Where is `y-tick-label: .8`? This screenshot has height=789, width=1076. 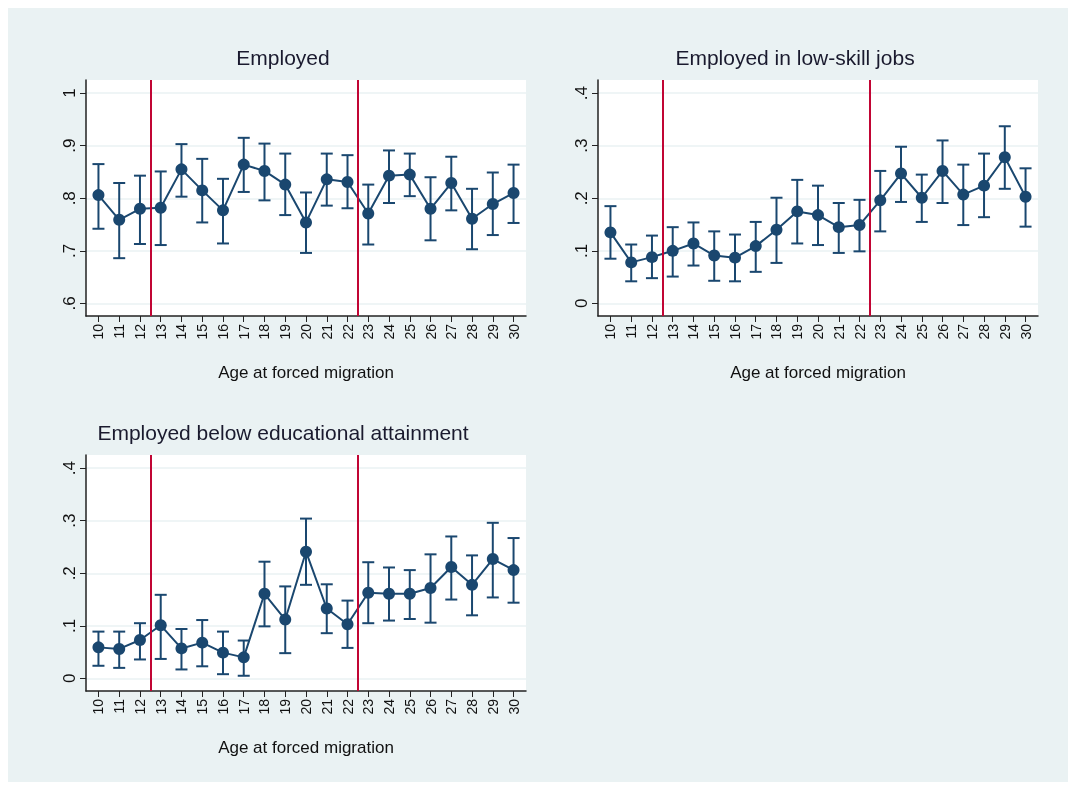
y-tick-label: .8 is located at coordinates (69, 198).